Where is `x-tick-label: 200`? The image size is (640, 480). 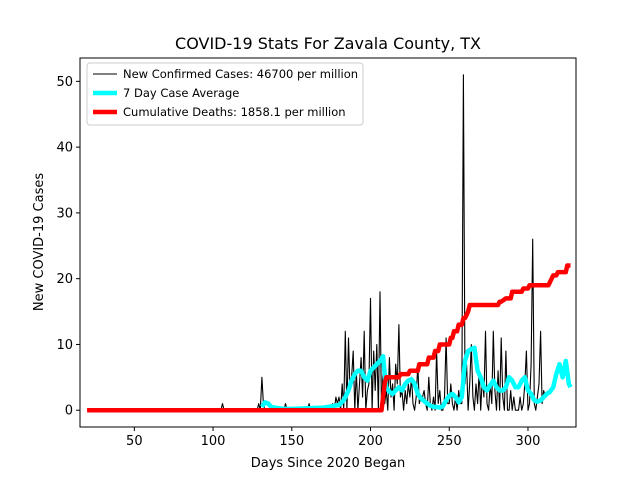 x-tick-label: 200 is located at coordinates (370, 441).